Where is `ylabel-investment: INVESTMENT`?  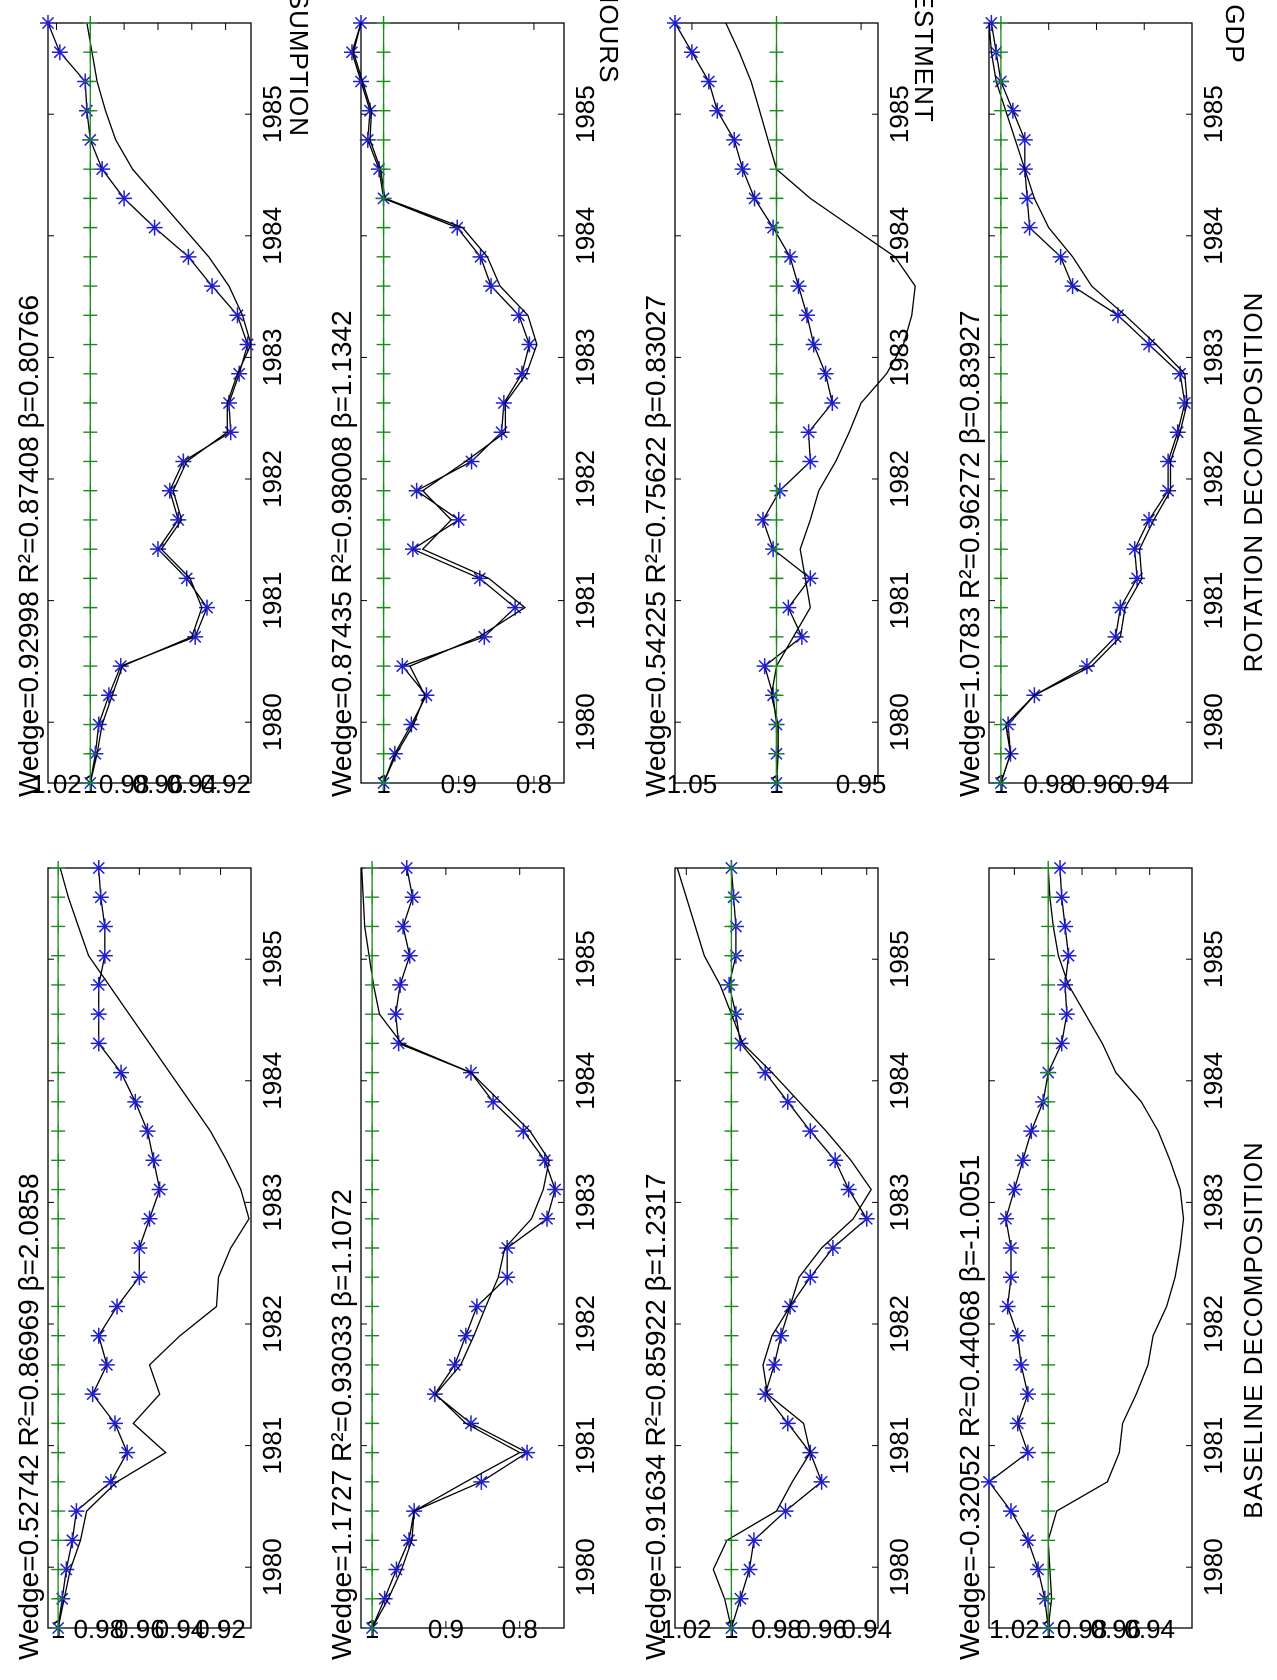
ylabel-investment: INVESTMENT is located at coordinates (924, 61).